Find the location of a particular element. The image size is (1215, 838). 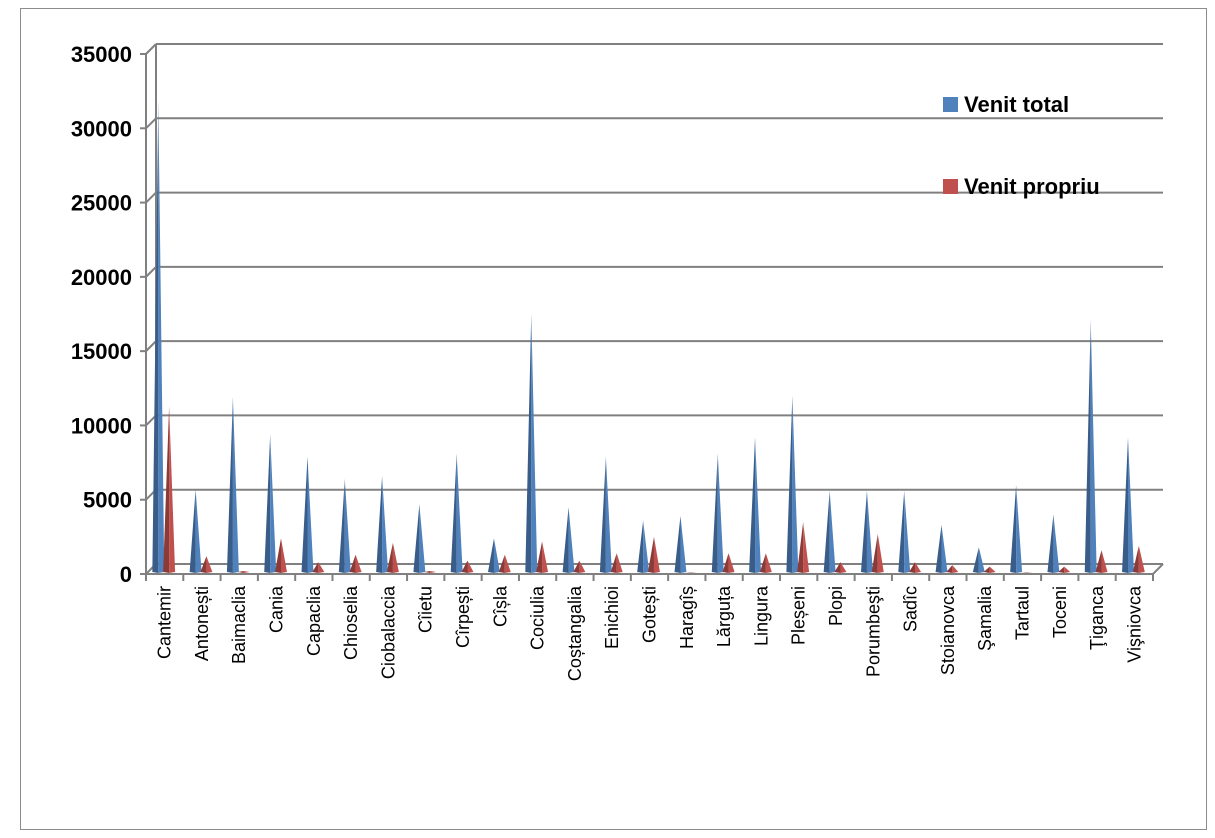

x-category-label: Cîșla is located at coordinates (500, 606).